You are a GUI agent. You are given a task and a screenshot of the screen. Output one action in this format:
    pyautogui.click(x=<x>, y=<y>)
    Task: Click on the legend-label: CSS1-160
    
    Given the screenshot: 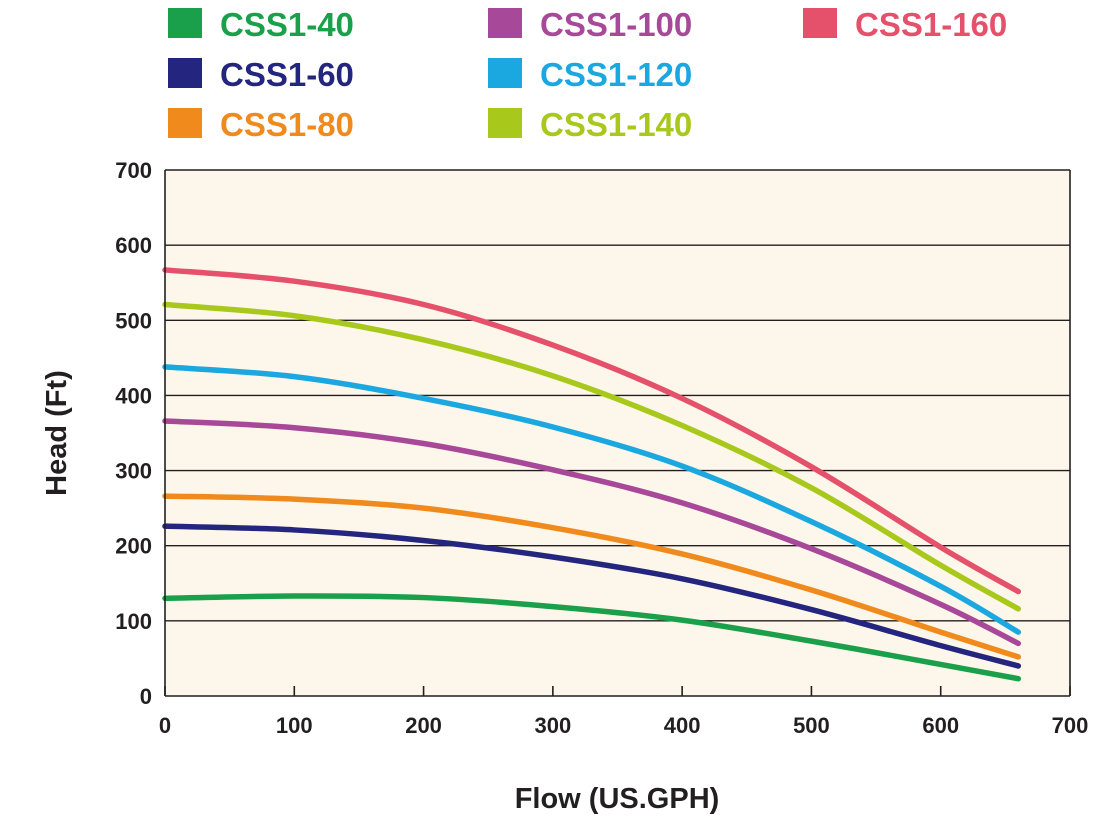 What is the action you would take?
    pyautogui.click(x=931, y=24)
    